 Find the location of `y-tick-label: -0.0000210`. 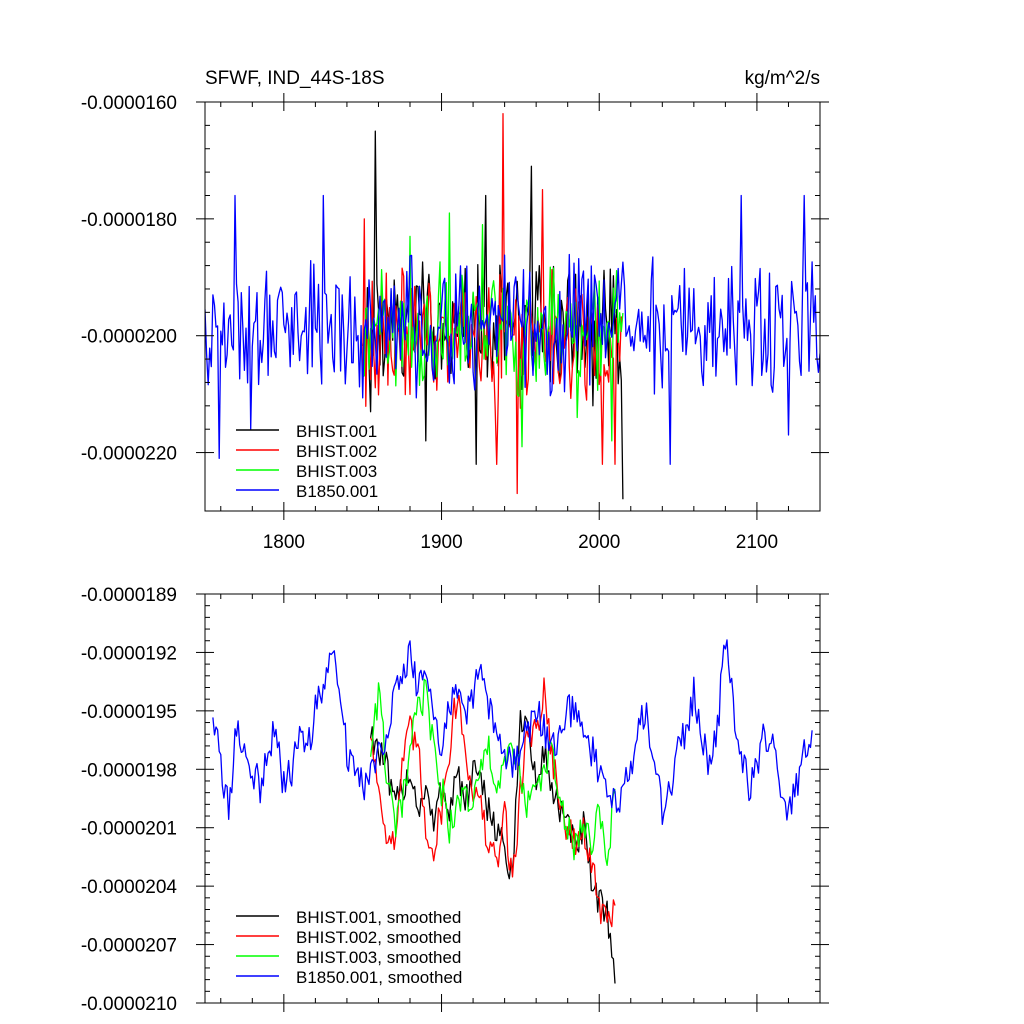

y-tick-label: -0.0000210 is located at coordinates (129, 1004).